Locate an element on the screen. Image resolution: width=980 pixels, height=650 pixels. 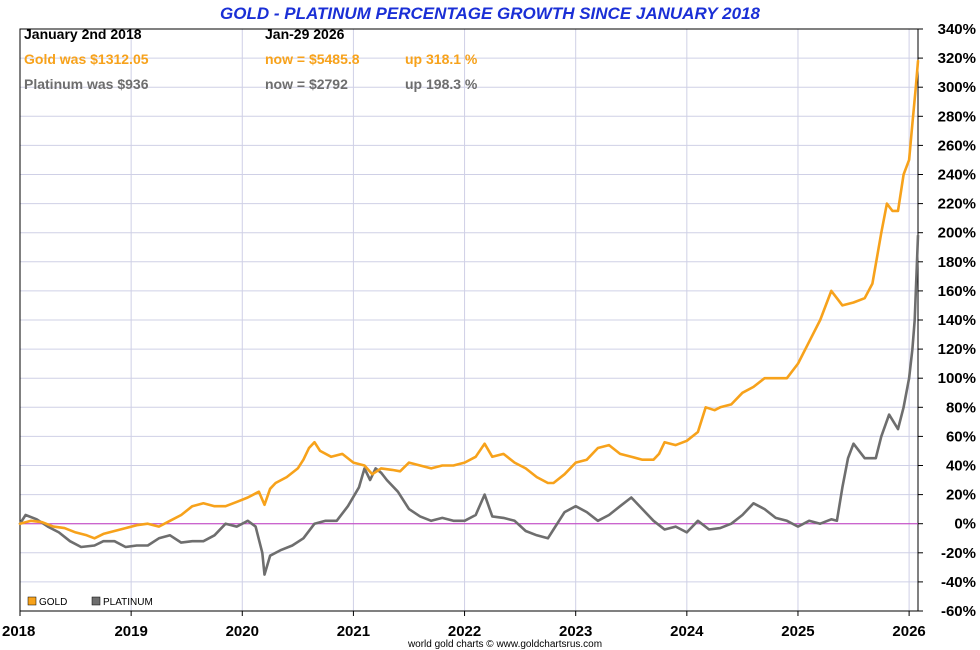
gold-up-label: up 318.1 % is located at coordinates (441, 59).